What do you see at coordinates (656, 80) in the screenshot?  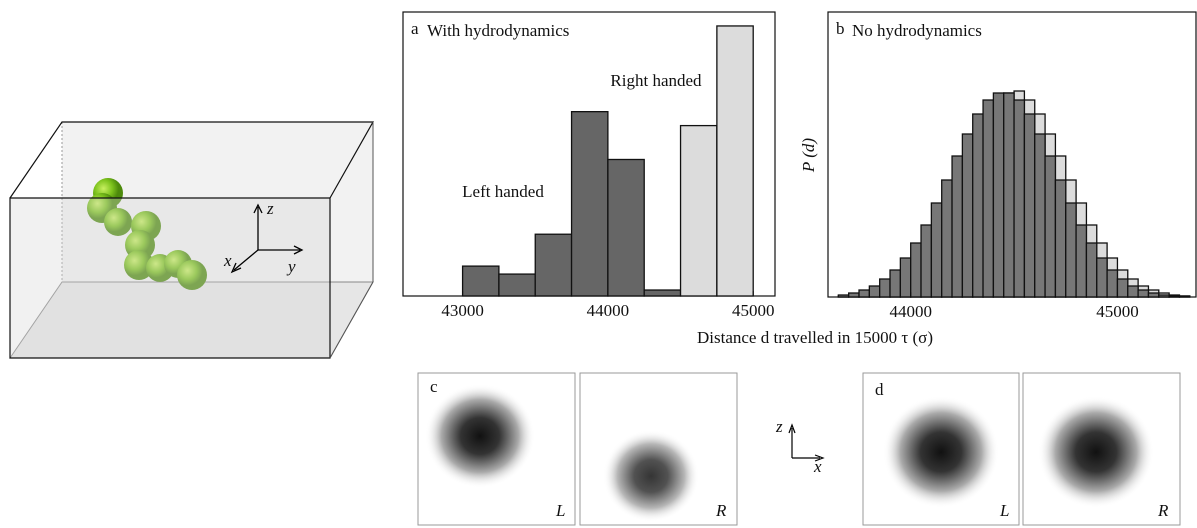 I see `annotation: Right handed` at bounding box center [656, 80].